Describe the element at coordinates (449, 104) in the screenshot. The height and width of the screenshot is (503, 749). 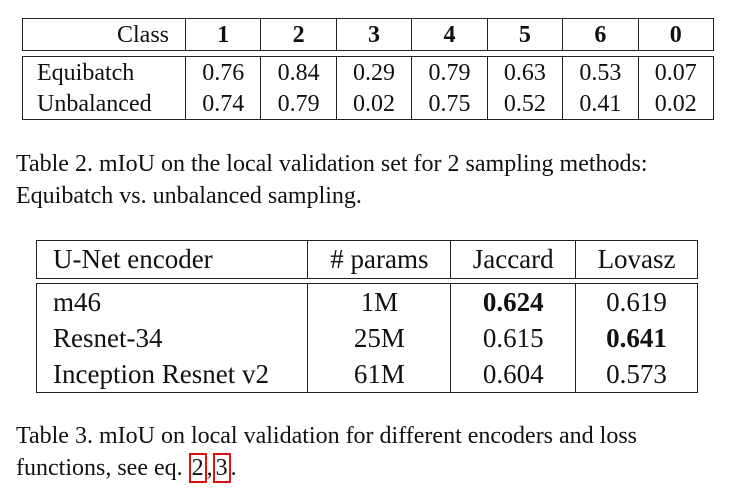
I see `table-cell: 0.75` at that location.